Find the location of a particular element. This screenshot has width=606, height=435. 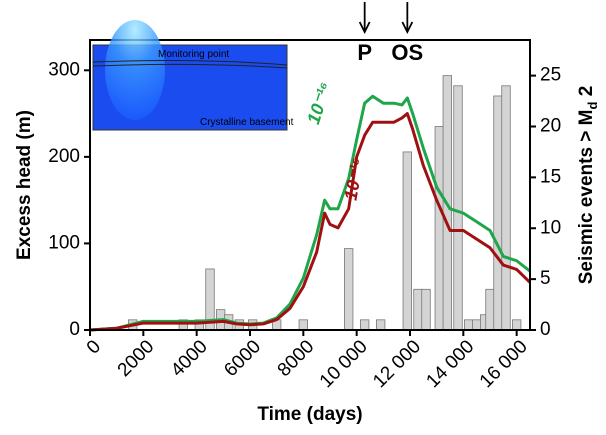

y2-tick-label: 10 is located at coordinates (550, 227).